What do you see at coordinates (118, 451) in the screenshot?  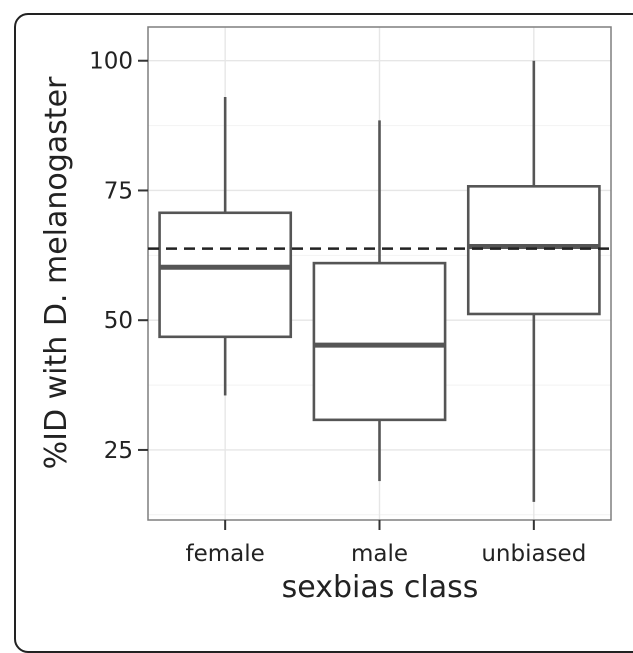 I see `y-tick-label: 25` at bounding box center [118, 451].